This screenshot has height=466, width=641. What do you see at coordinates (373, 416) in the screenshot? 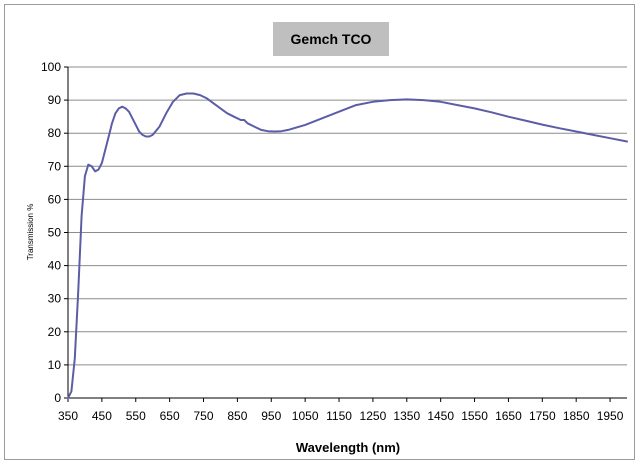
I see `x-tick-label-1250: 1250` at bounding box center [373, 416].